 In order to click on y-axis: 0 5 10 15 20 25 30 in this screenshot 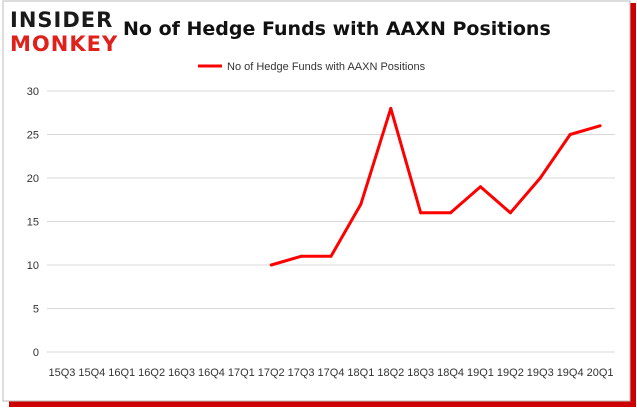, I will do `click(33, 222)`.